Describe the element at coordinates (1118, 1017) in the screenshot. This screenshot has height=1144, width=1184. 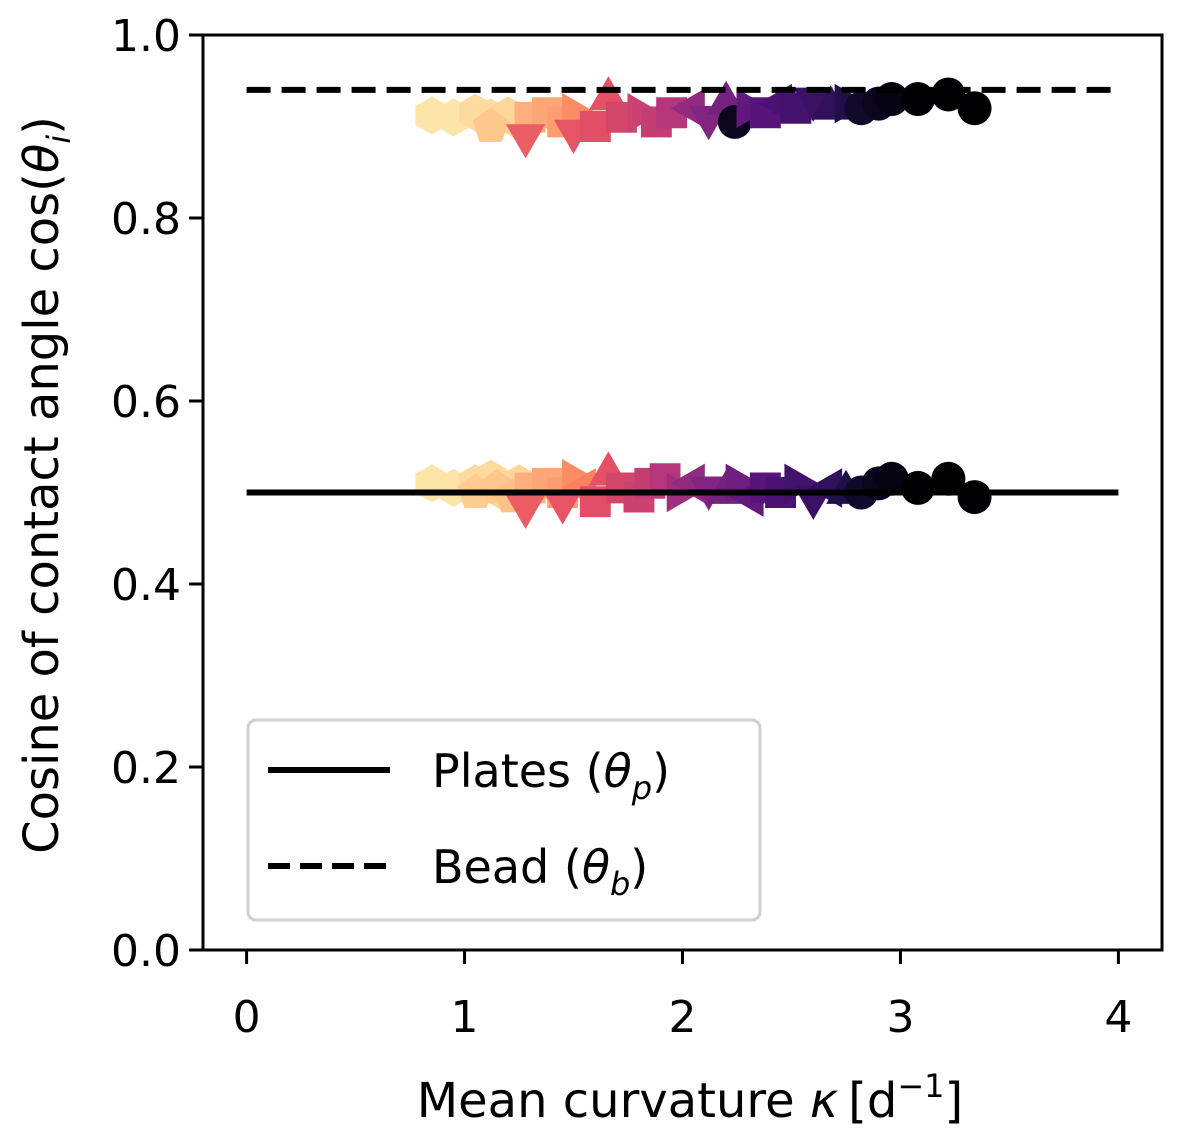
I see `x-tick-label: 4` at that location.